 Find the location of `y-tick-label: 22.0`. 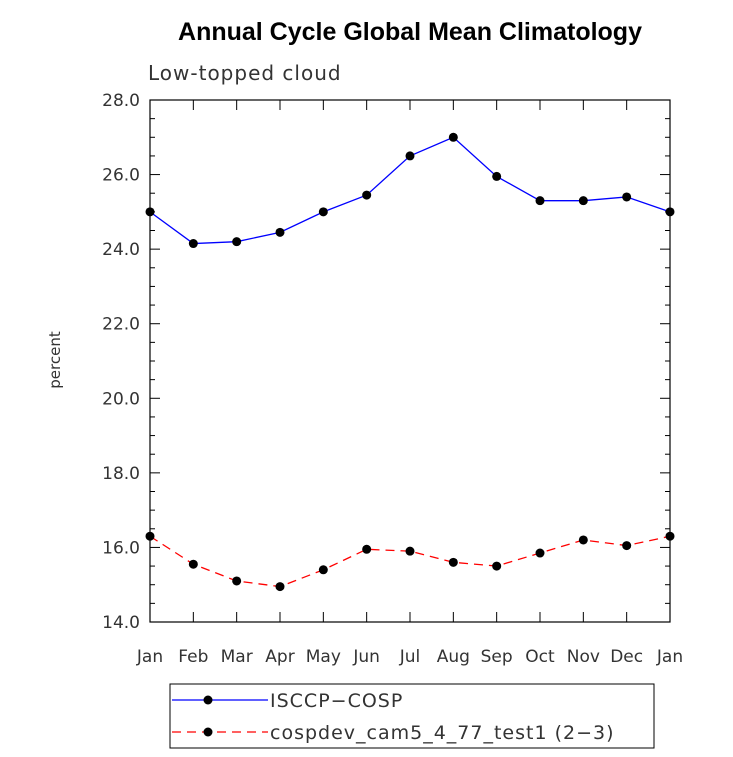

y-tick-label: 22.0 is located at coordinates (121, 325).